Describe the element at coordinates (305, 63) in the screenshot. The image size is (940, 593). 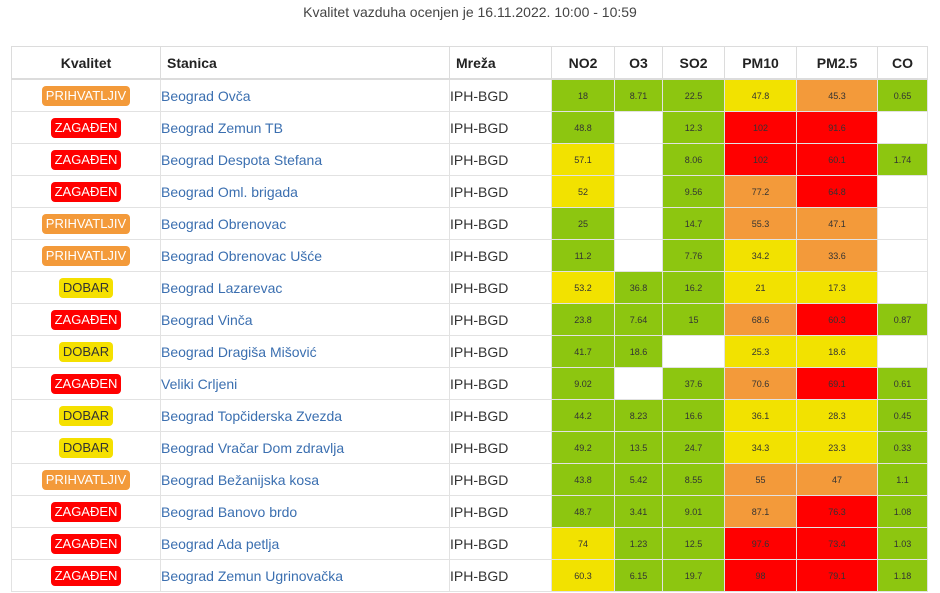
I see `header-station: Stanica` at that location.